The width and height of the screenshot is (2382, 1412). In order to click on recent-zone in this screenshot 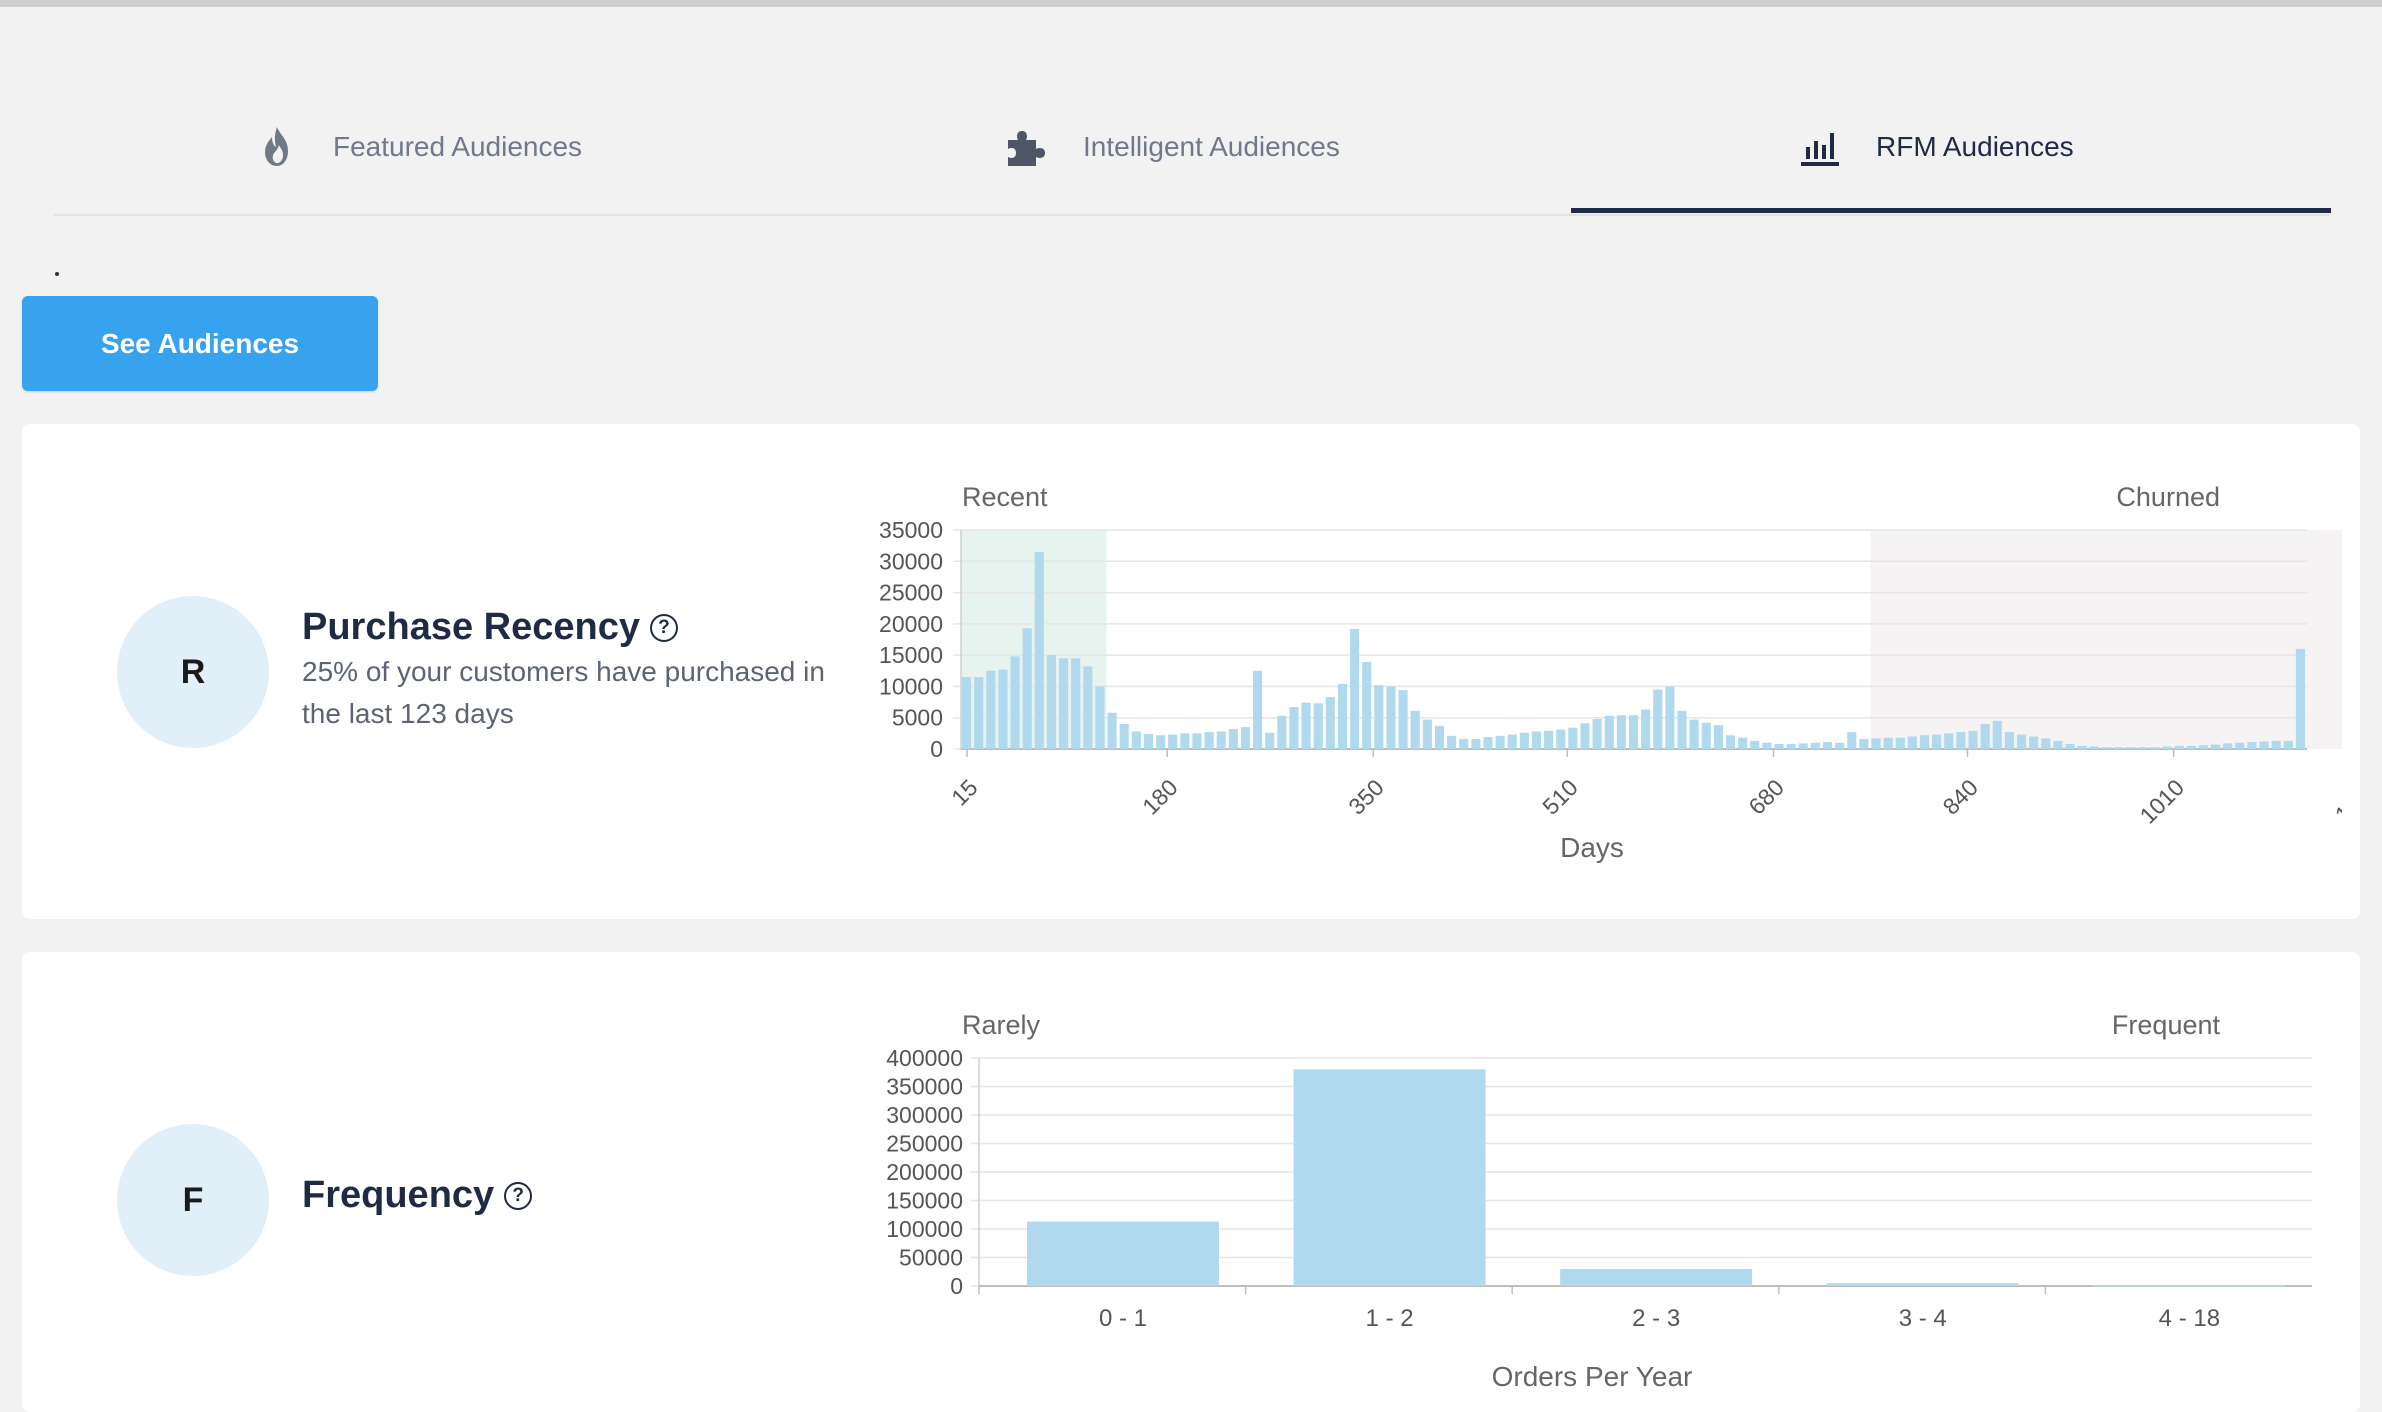, I will do `click(1034, 639)`.